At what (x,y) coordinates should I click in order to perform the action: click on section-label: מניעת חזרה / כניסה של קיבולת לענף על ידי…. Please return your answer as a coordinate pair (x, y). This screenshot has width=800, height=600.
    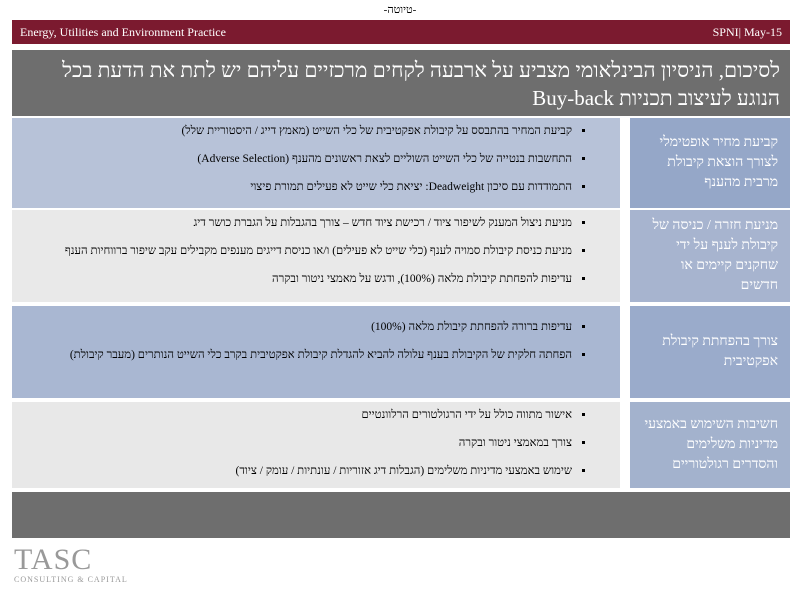
    Looking at the image, I should click on (710, 256).